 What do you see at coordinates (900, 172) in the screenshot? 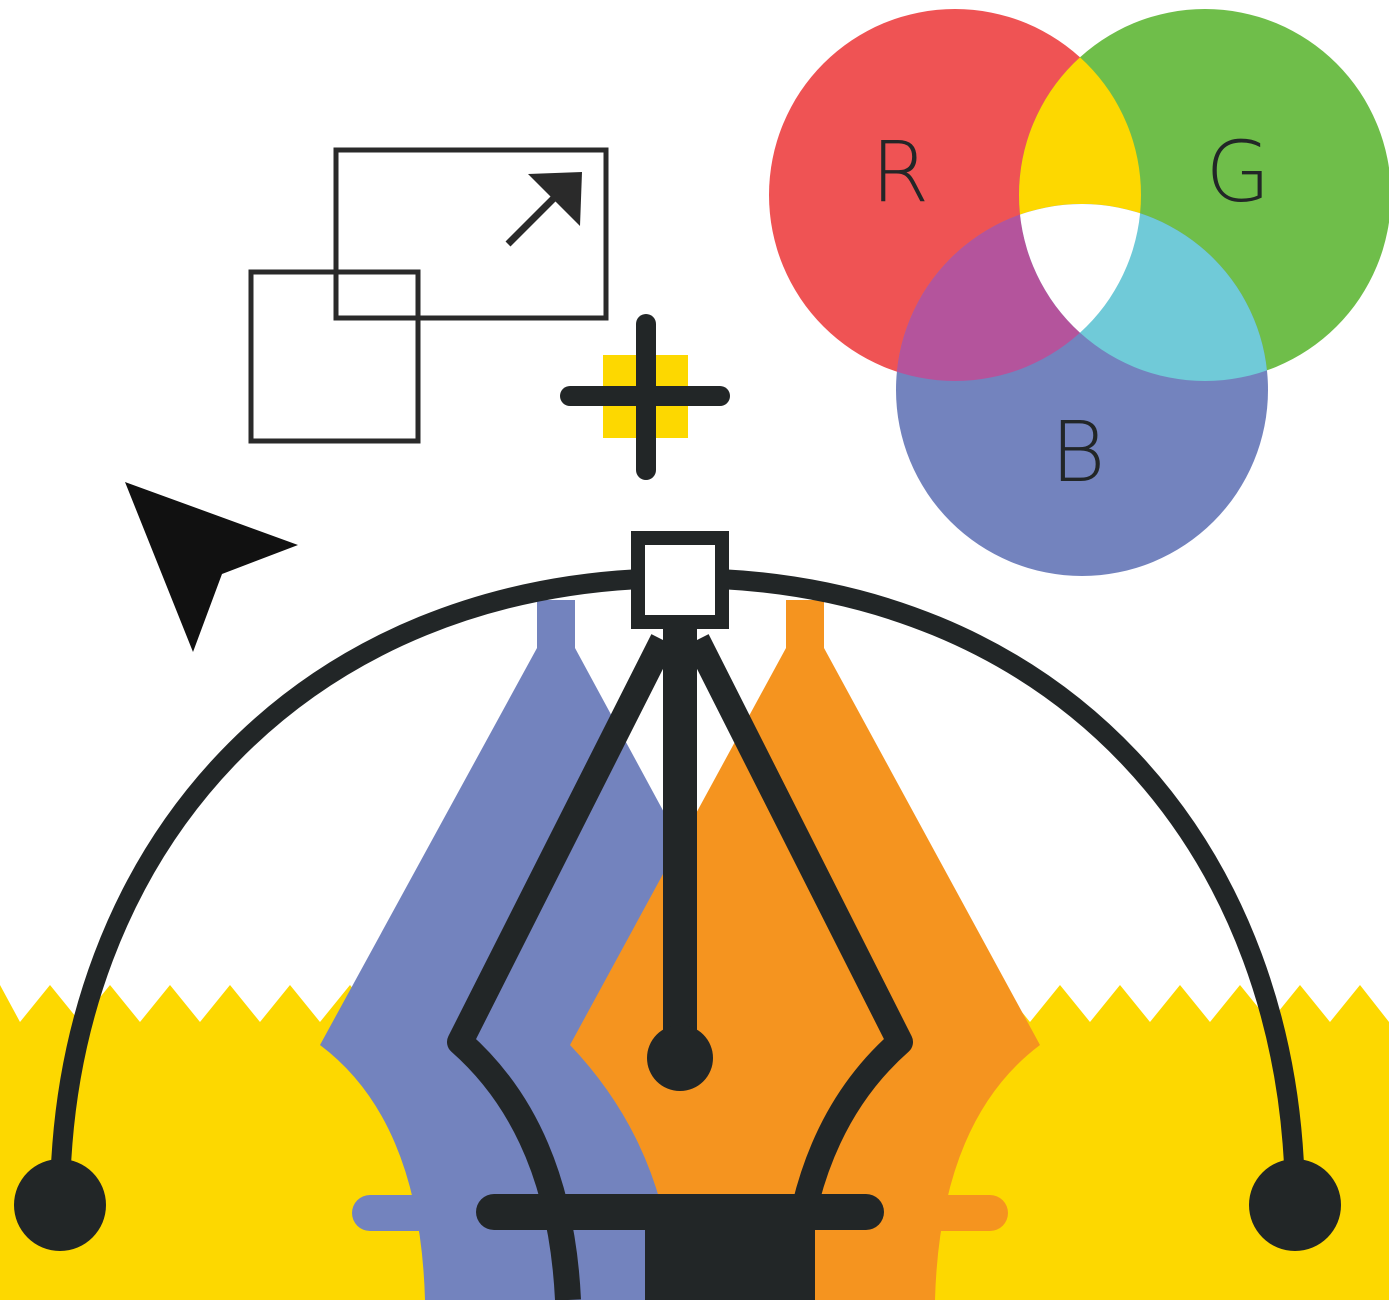
I see `label-r: R` at bounding box center [900, 172].